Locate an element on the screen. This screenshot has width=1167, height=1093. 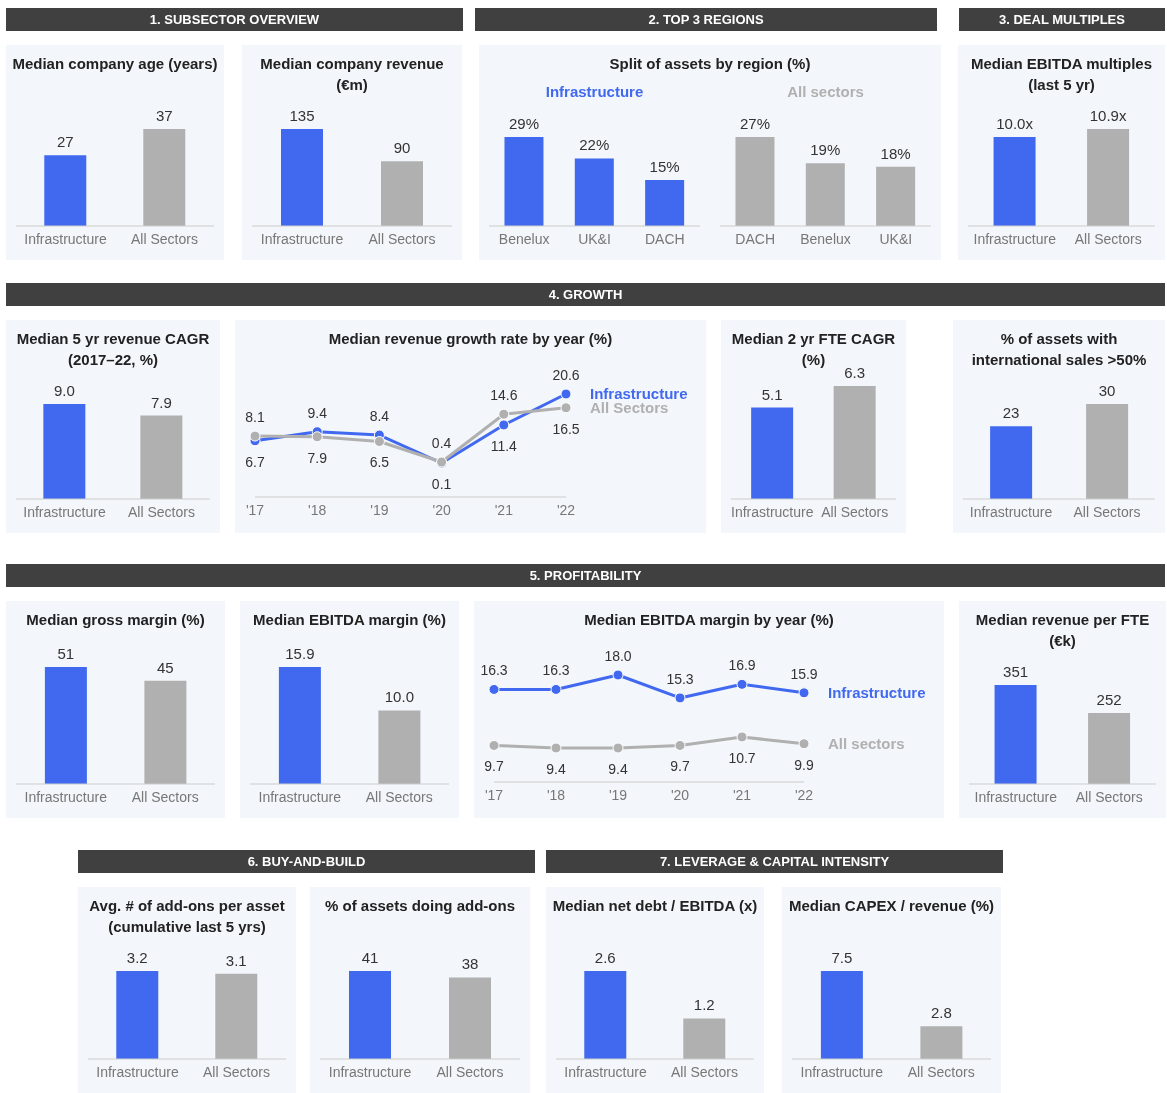
chart-title: Median EBITDA margin by year (%) is located at coordinates (709, 620).